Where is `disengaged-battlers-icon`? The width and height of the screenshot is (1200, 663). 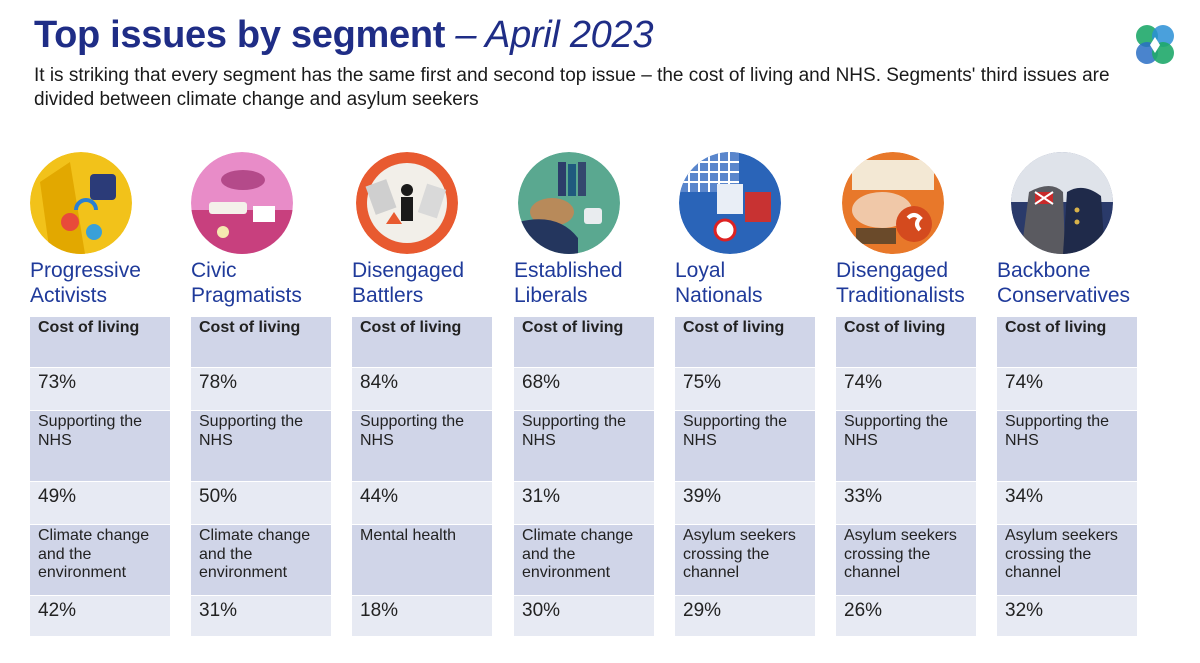 disengaged-battlers-icon is located at coordinates (407, 203).